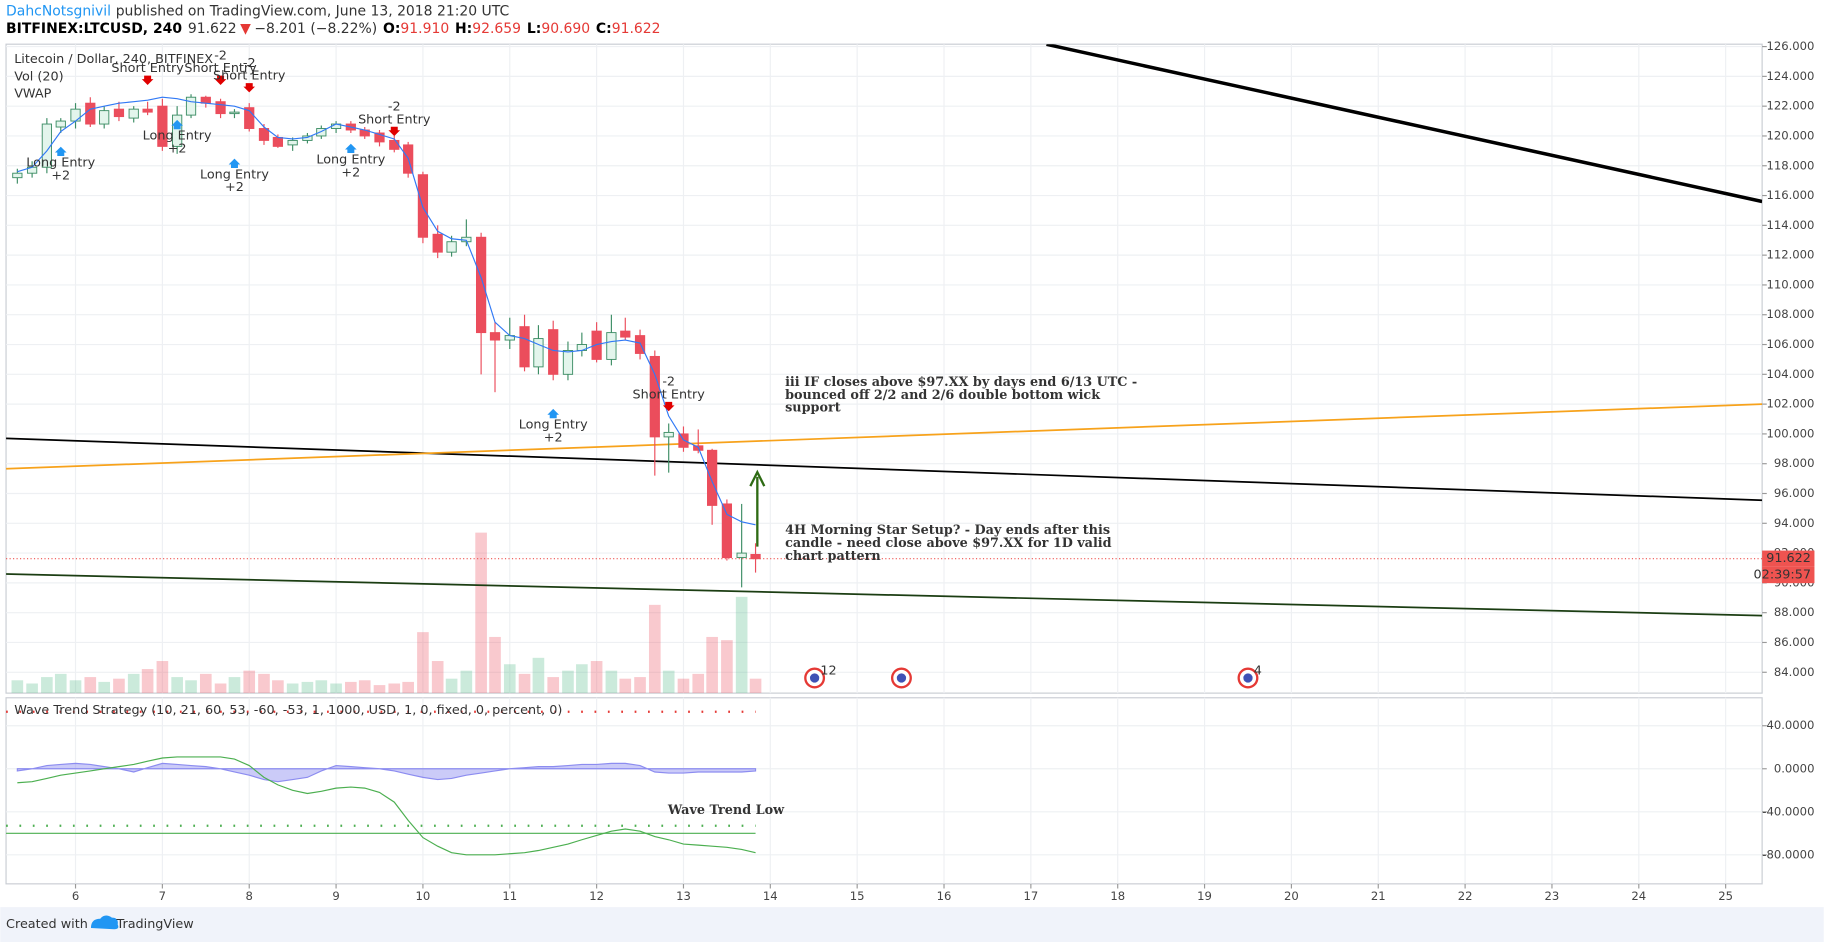  What do you see at coordinates (596, 896) in the screenshot?
I see `x-tick-label: 12` at bounding box center [596, 896].